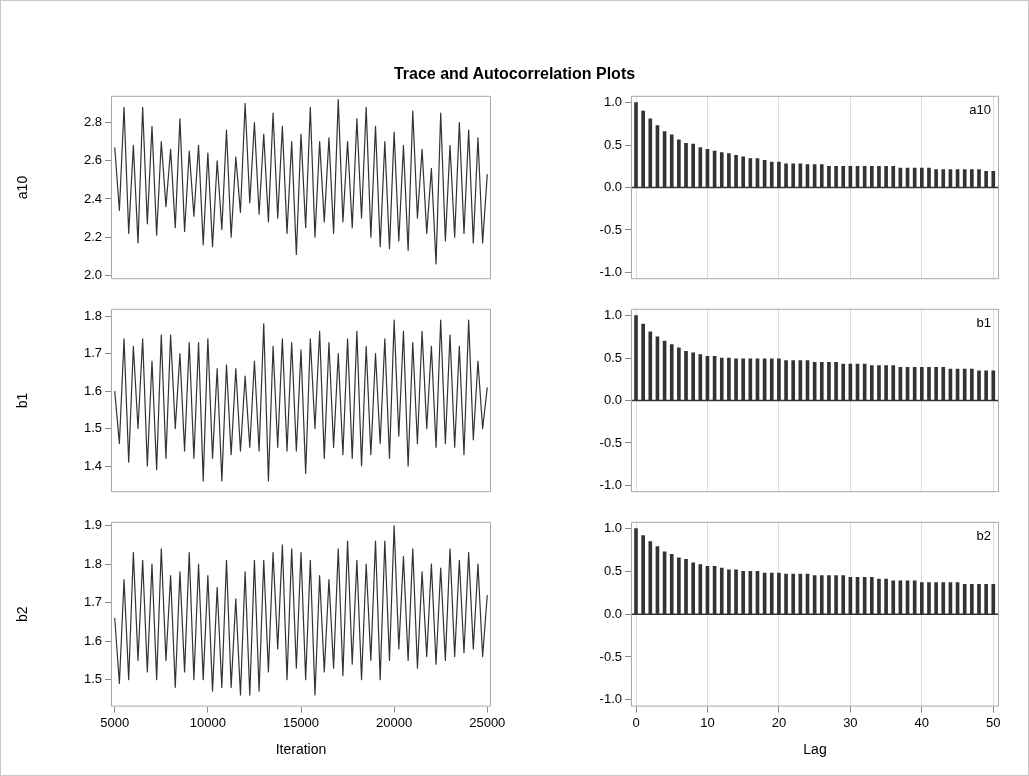 This screenshot has width=1029, height=776. I want to click on x-tick-label: 20, so click(779, 722).